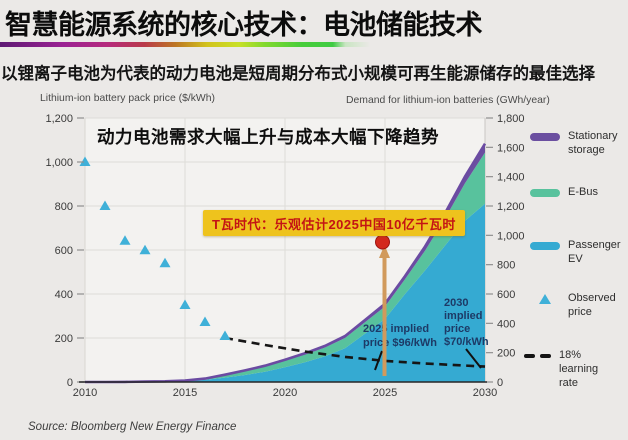 This screenshot has width=628, height=440. Describe the element at coordinates (132, 427) in the screenshot. I see `source-credit: Source: Bloomberg New Energy Finance` at that location.